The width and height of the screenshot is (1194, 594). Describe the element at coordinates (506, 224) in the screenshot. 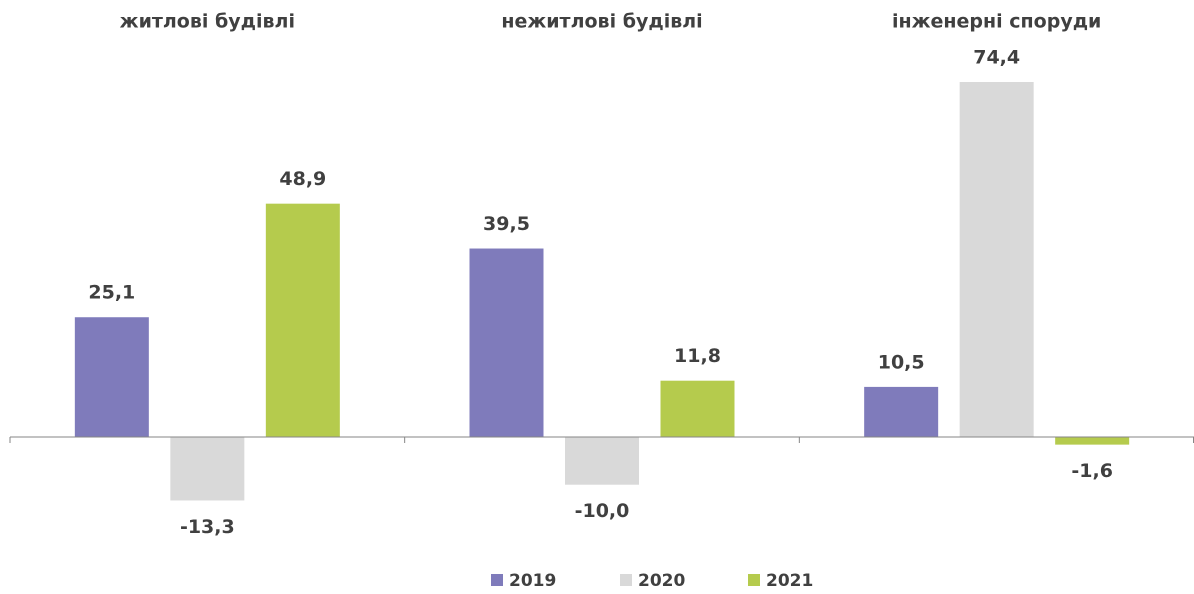

I see `data-label: 39,5` at that location.